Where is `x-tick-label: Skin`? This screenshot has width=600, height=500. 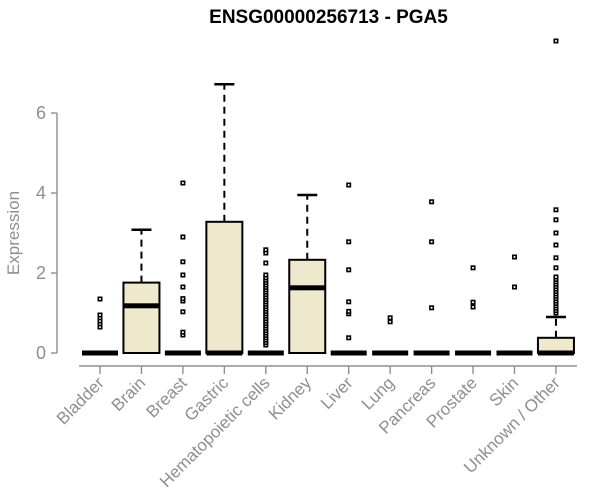 x-tick-label: Skin is located at coordinates (504, 391).